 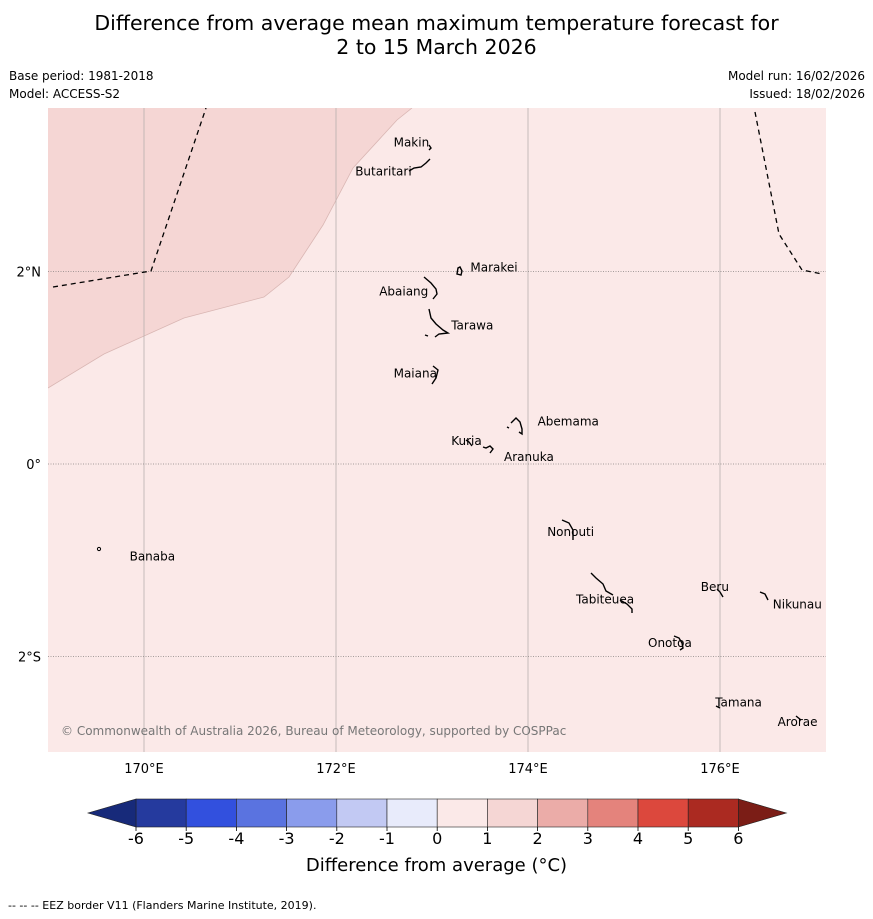 What do you see at coordinates (738, 703) in the screenshot?
I see `place-label: Tamana` at bounding box center [738, 703].